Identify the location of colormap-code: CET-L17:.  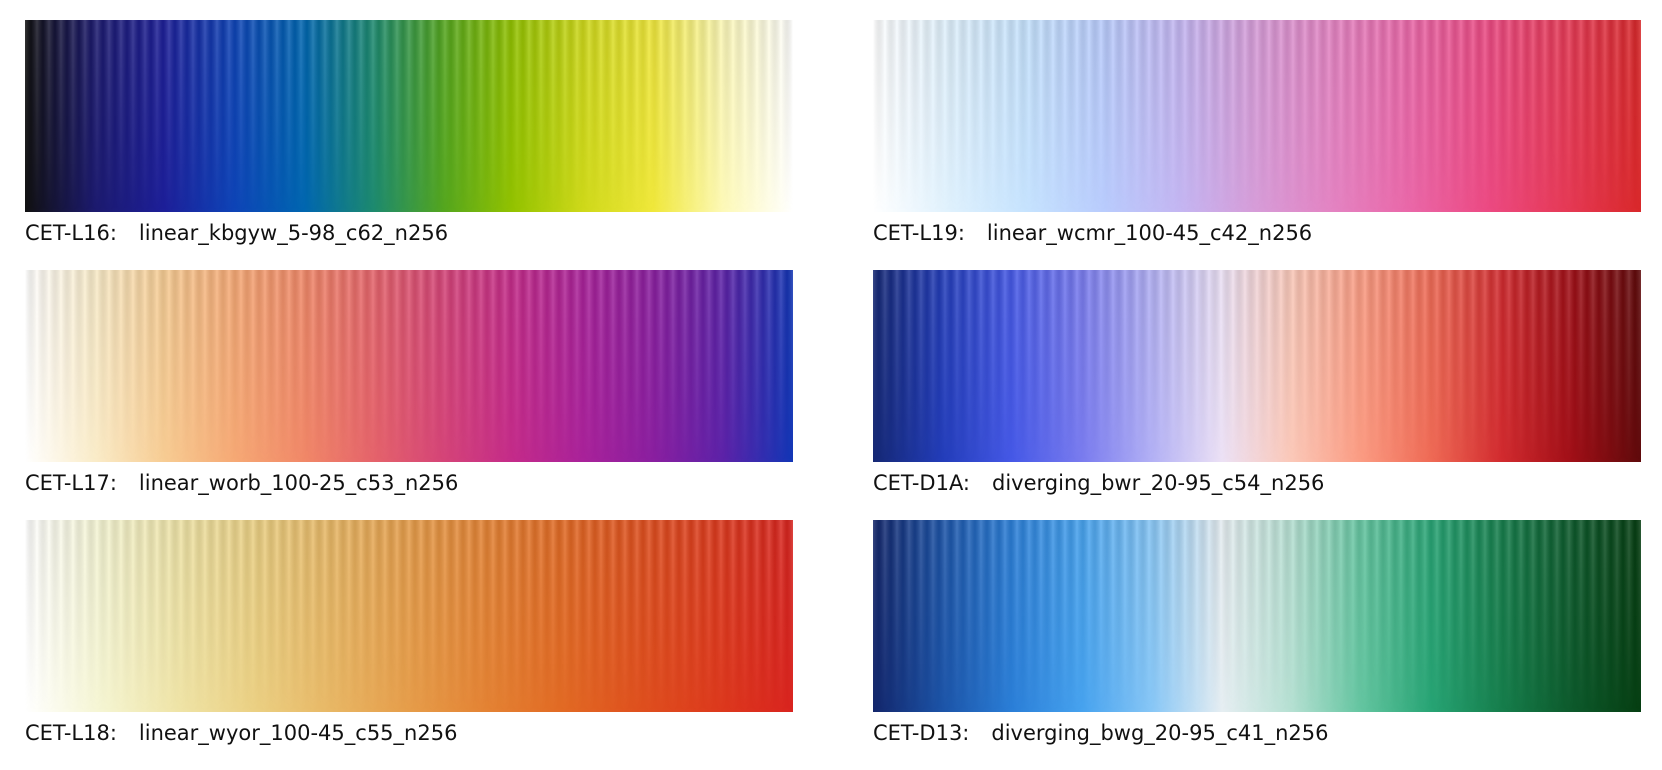
(71, 483).